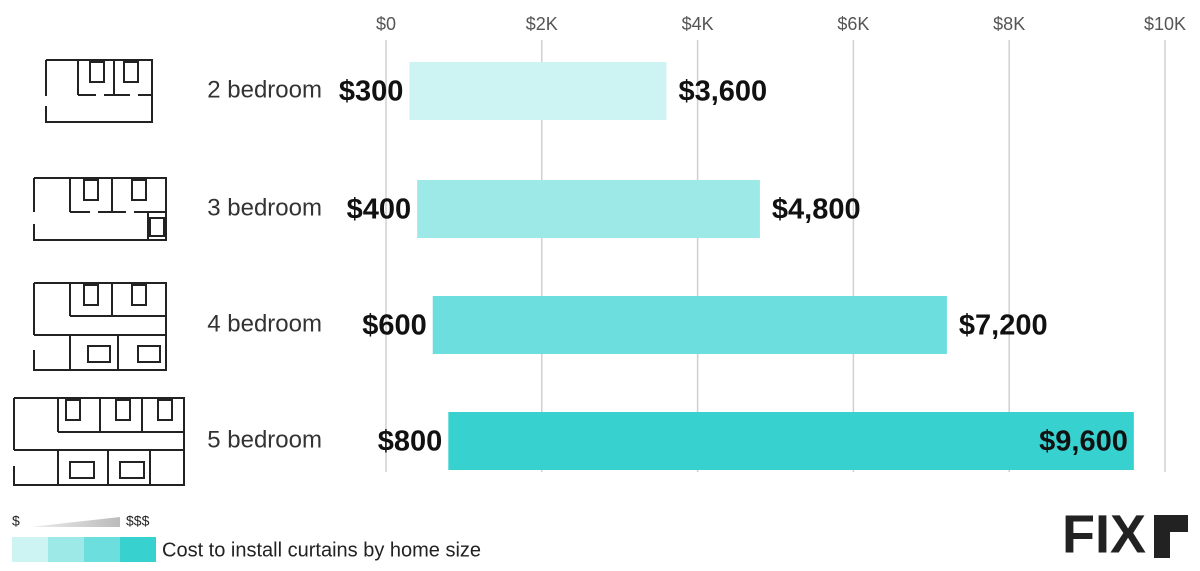  What do you see at coordinates (816, 210) in the screenshot?
I see `high-label: $4,800` at bounding box center [816, 210].